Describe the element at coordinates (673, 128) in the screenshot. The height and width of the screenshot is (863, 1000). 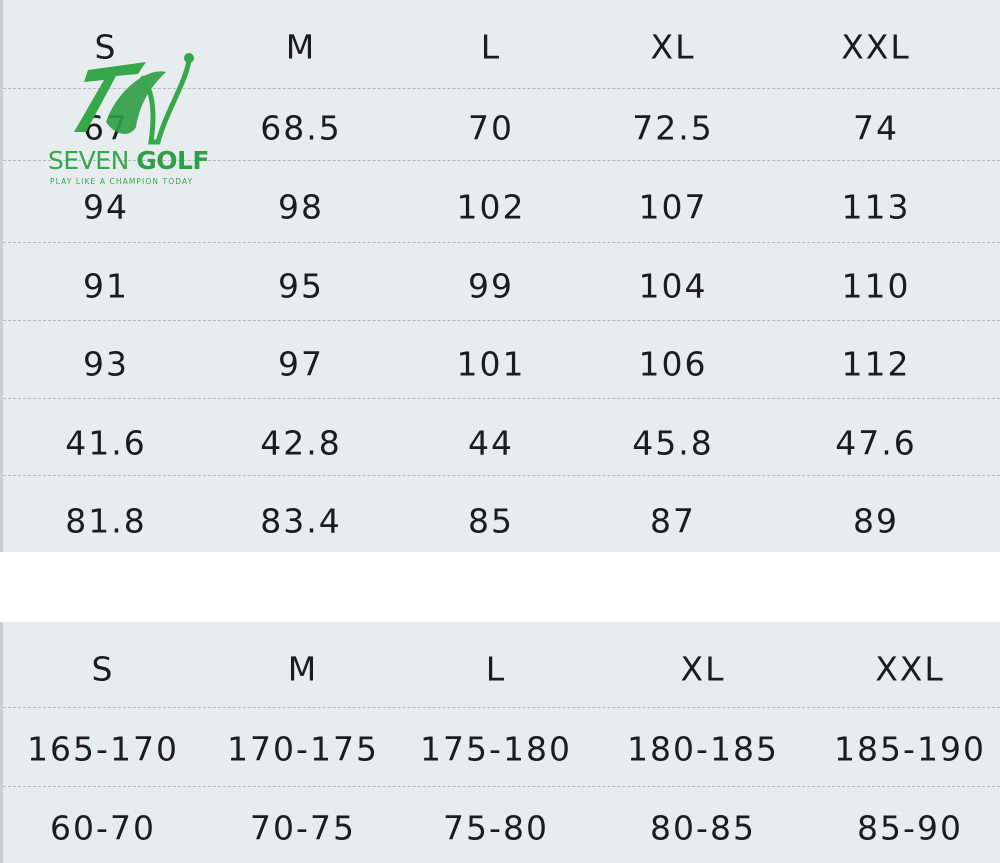
I see `table-cell: 72.5` at that location.